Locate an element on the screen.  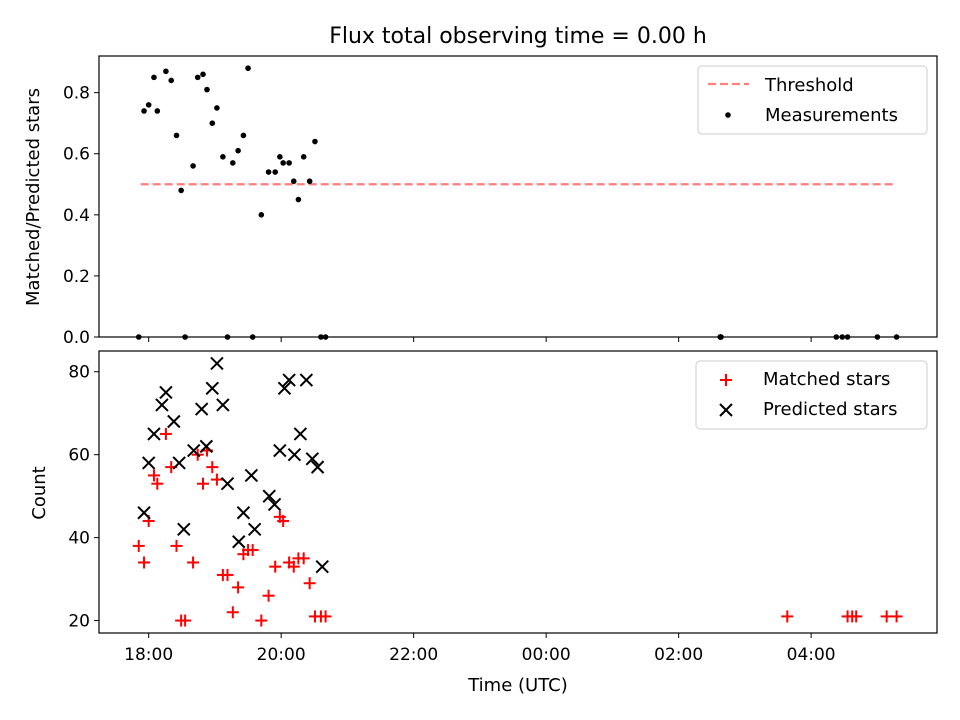
bottom-ytick-label: 40 is located at coordinates (79, 539).